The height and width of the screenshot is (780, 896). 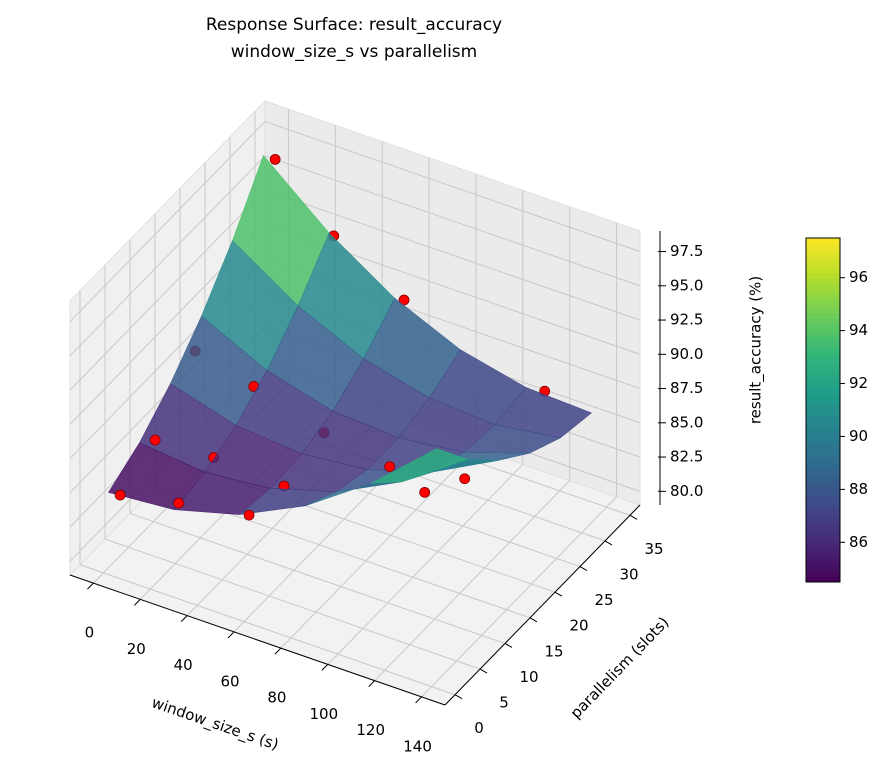 What do you see at coordinates (686, 457) in the screenshot?
I see `z-tick-label: 82.5` at bounding box center [686, 457].